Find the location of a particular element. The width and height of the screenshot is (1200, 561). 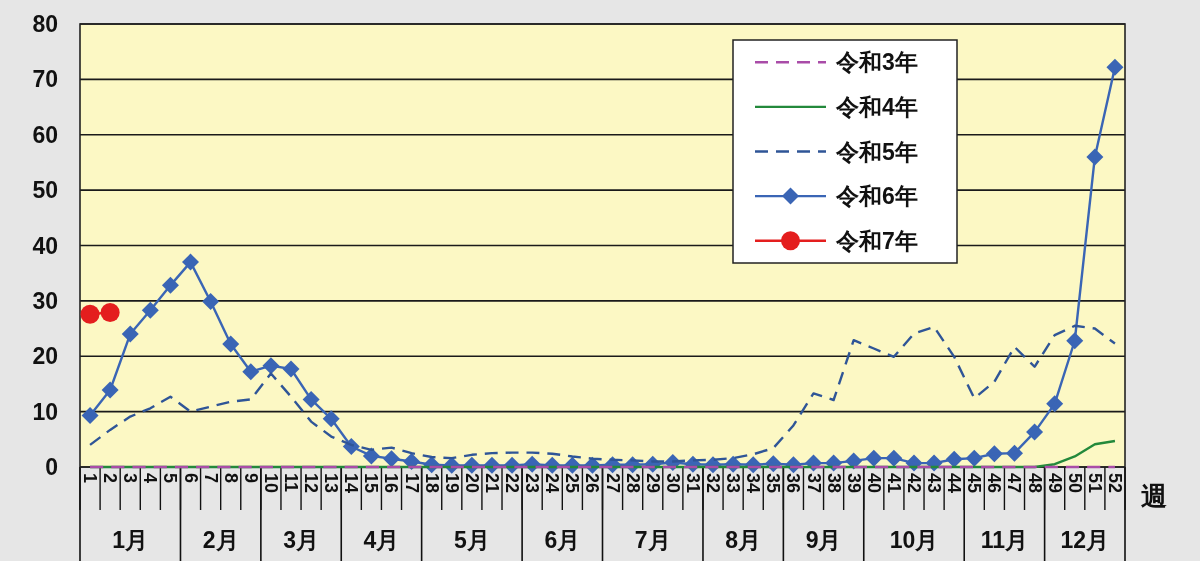

xtick-label: 47 is located at coordinates (1014, 483).